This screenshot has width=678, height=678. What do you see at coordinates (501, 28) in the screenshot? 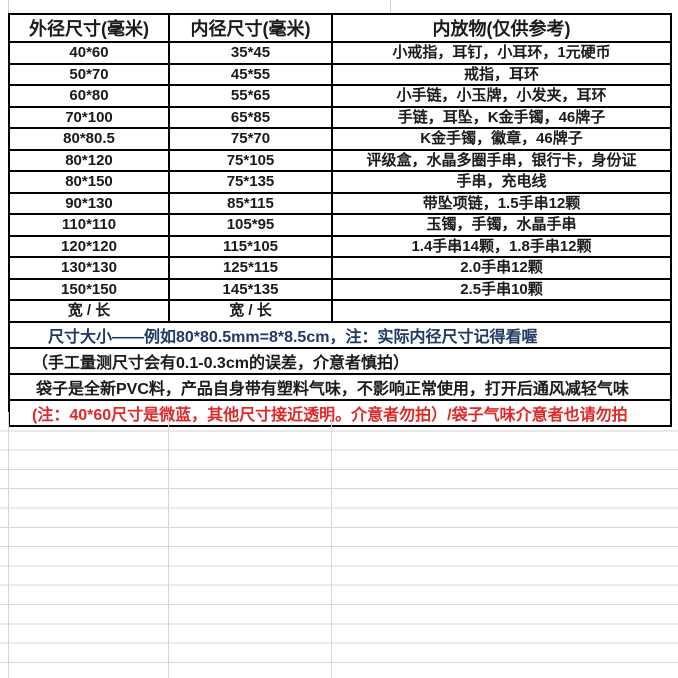
I see `col-header-contents: 内放物(仅供参考)` at bounding box center [501, 28].